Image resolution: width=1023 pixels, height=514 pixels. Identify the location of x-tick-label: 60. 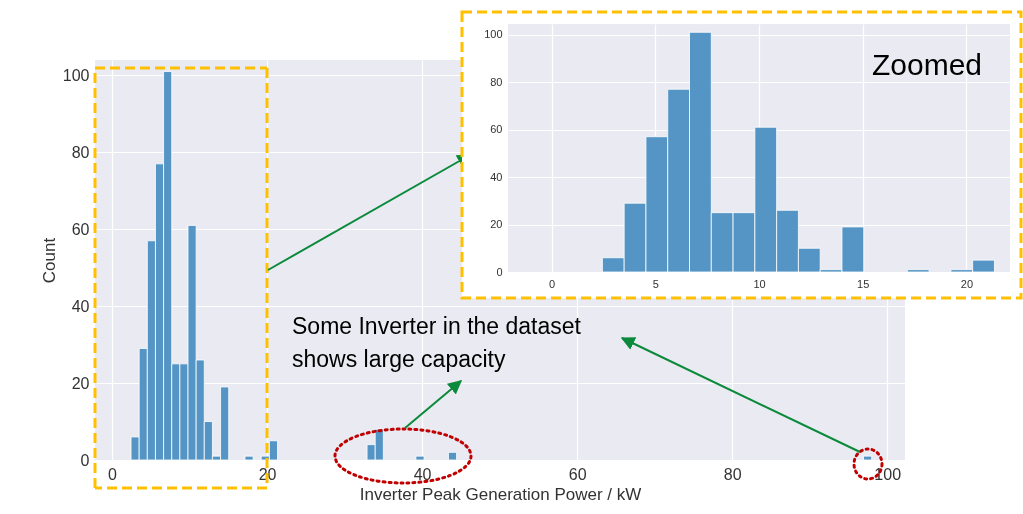
(577, 474).